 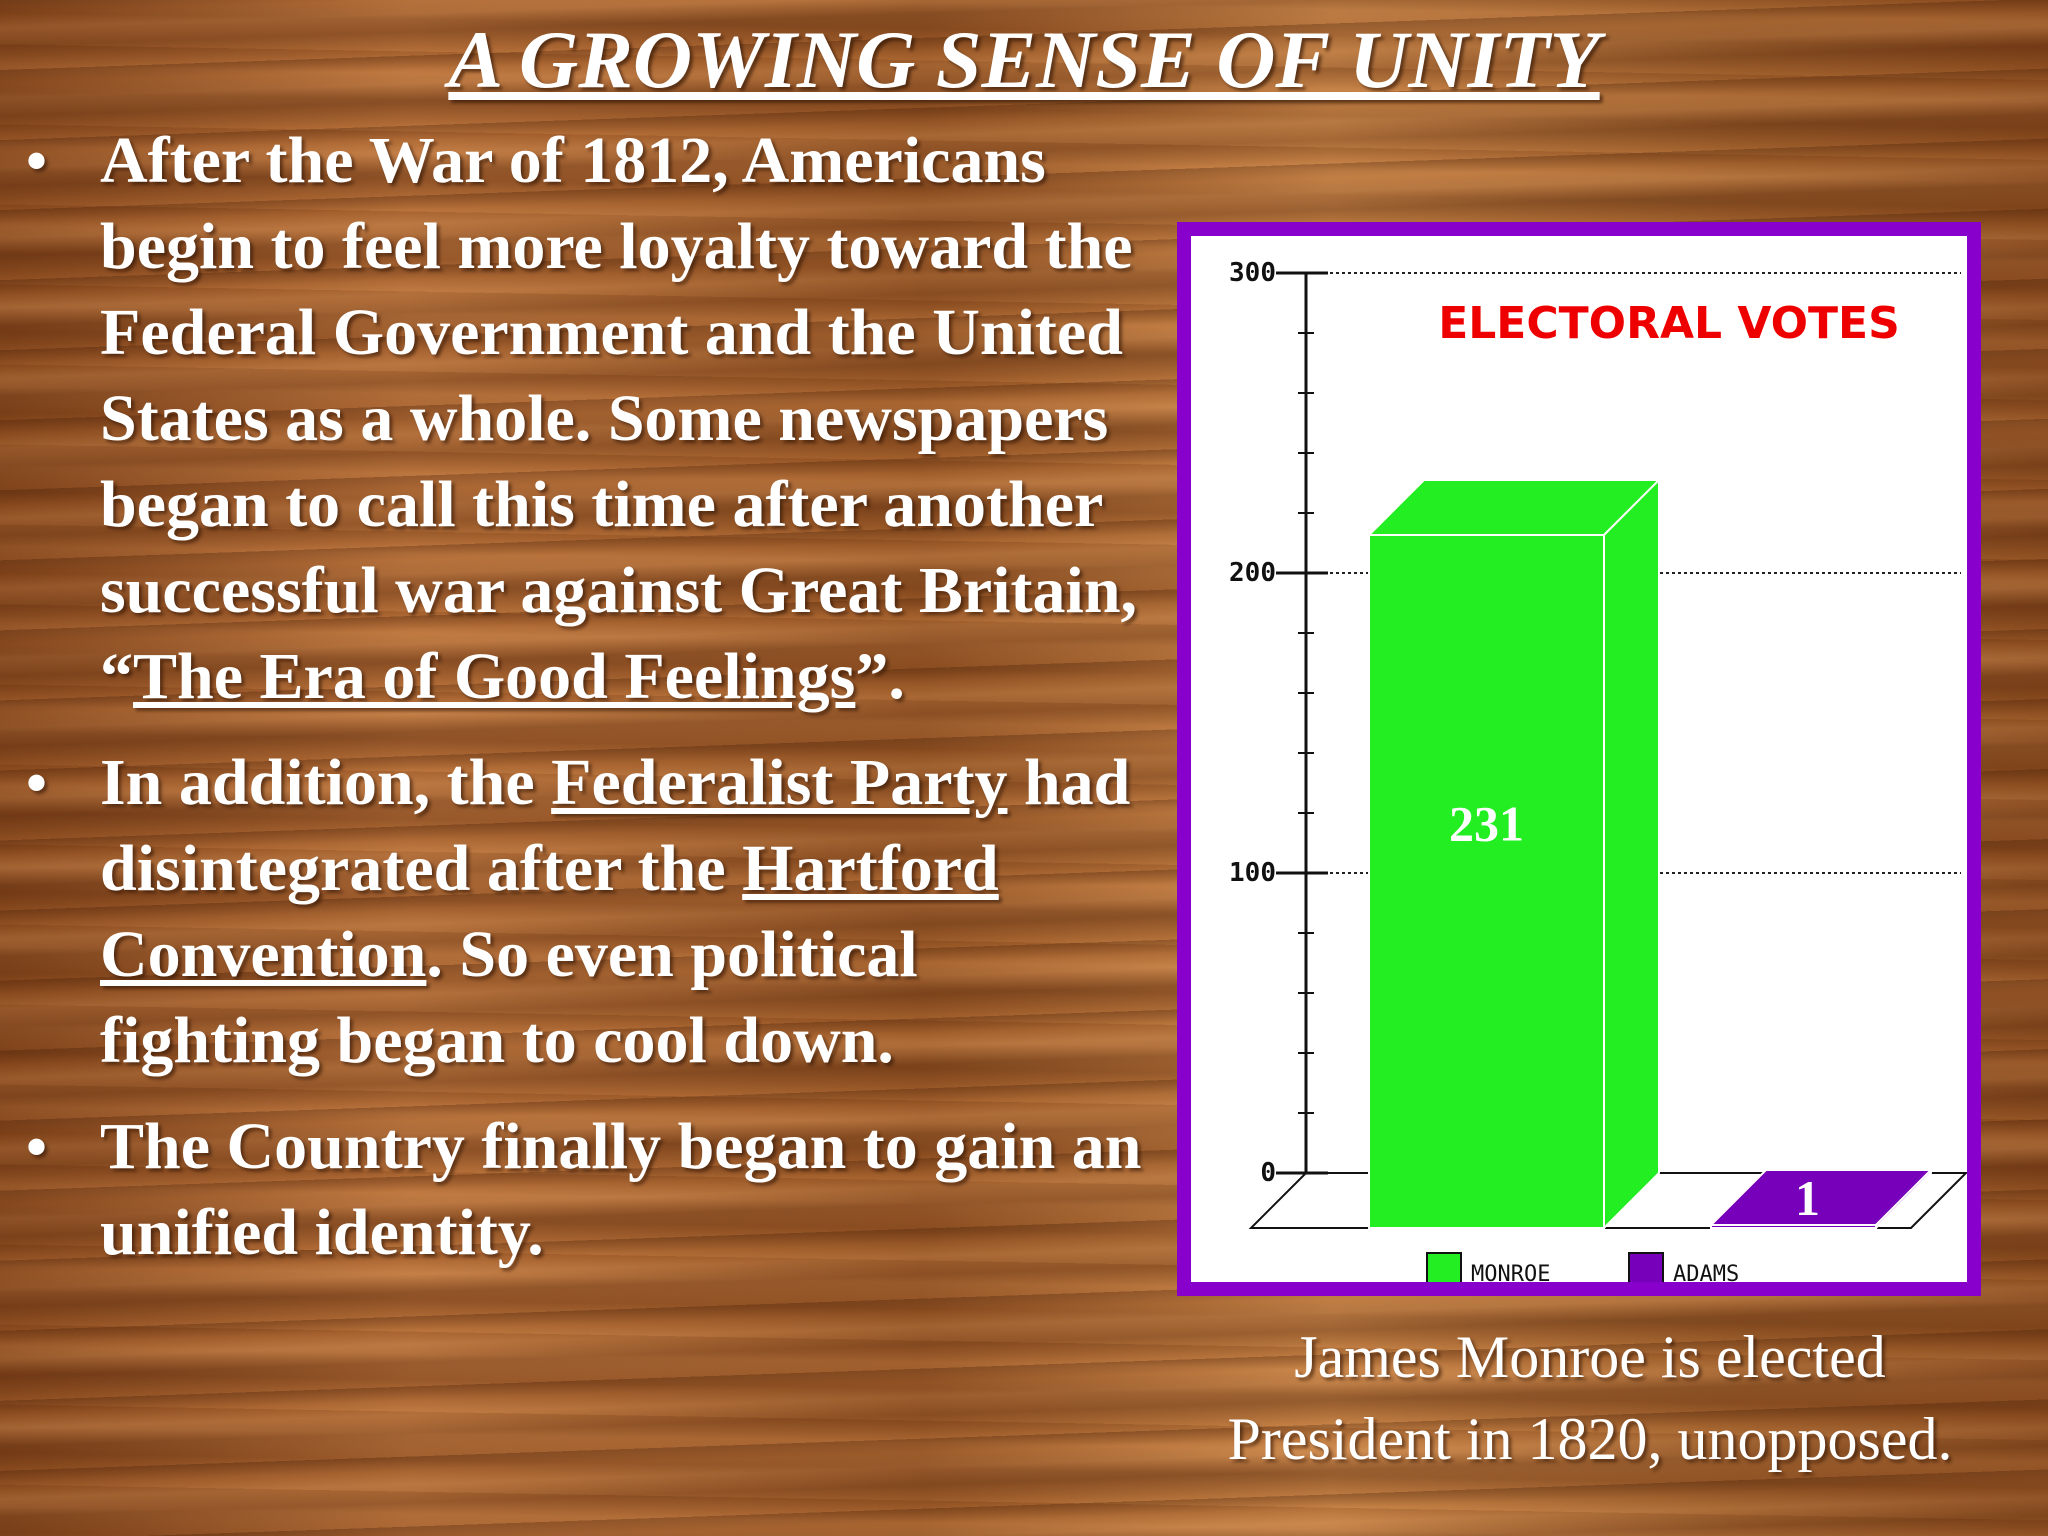 What do you see at coordinates (1807, 1198) in the screenshot?
I see `data-label-adams: 1` at bounding box center [1807, 1198].